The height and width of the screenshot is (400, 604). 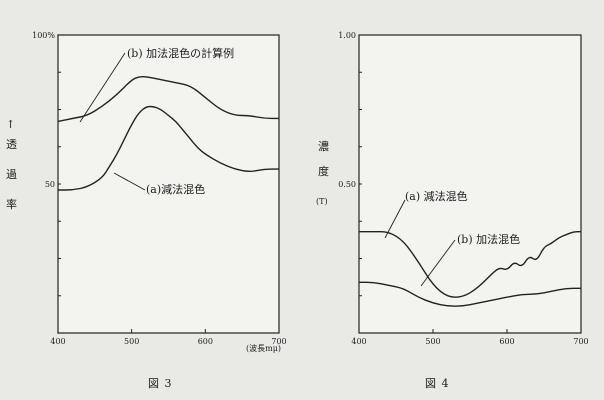 What do you see at coordinates (347, 35) in the screenshot?
I see `fig4-y-tick-label: 1.00` at bounding box center [347, 35].